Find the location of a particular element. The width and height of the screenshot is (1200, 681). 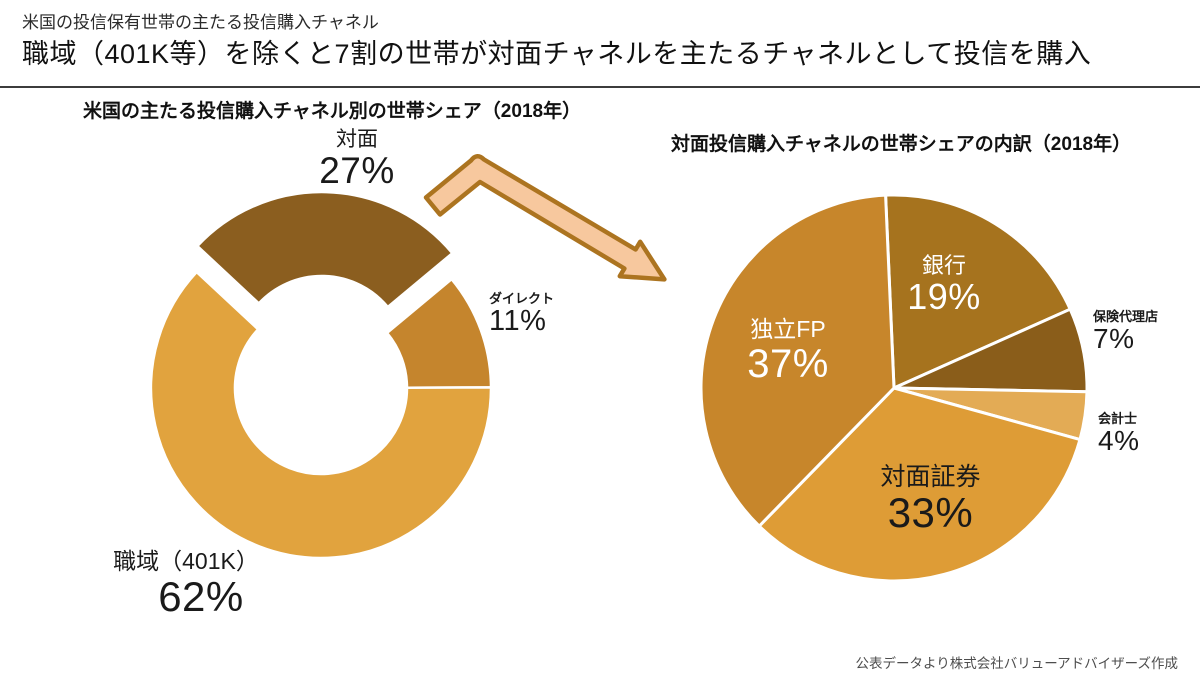

slice-value: 37% is located at coordinates (788, 363).